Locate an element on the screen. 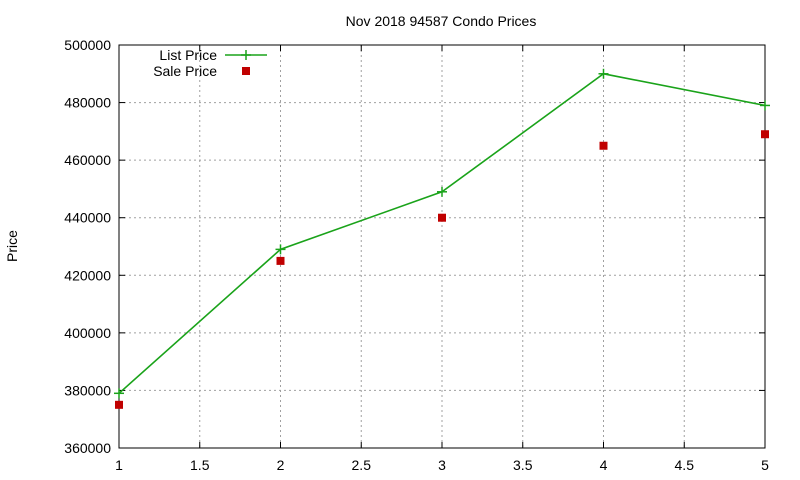 The width and height of the screenshot is (800, 480). y-tick-label: 400000 is located at coordinates (87, 333).